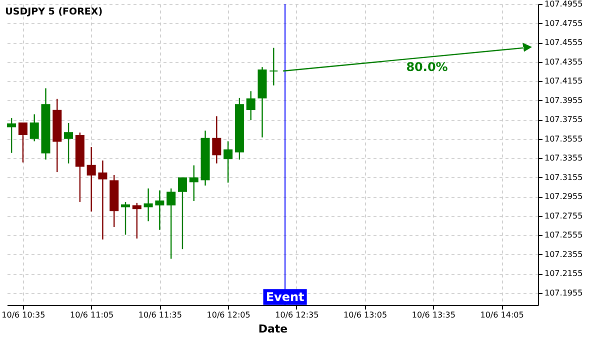 The image size is (600, 340). What do you see at coordinates (563, 43) in the screenshot?
I see `y-tick-label: 107.4555` at bounding box center [563, 43].